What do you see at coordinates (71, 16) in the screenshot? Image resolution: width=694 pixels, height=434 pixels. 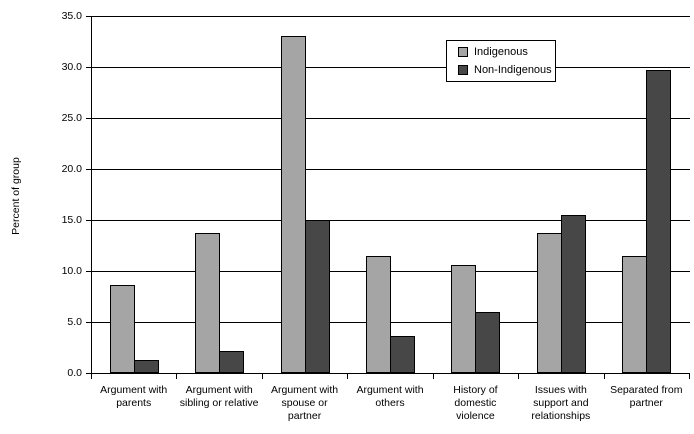 I see `y-tick-label: 35.0` at bounding box center [71, 16].